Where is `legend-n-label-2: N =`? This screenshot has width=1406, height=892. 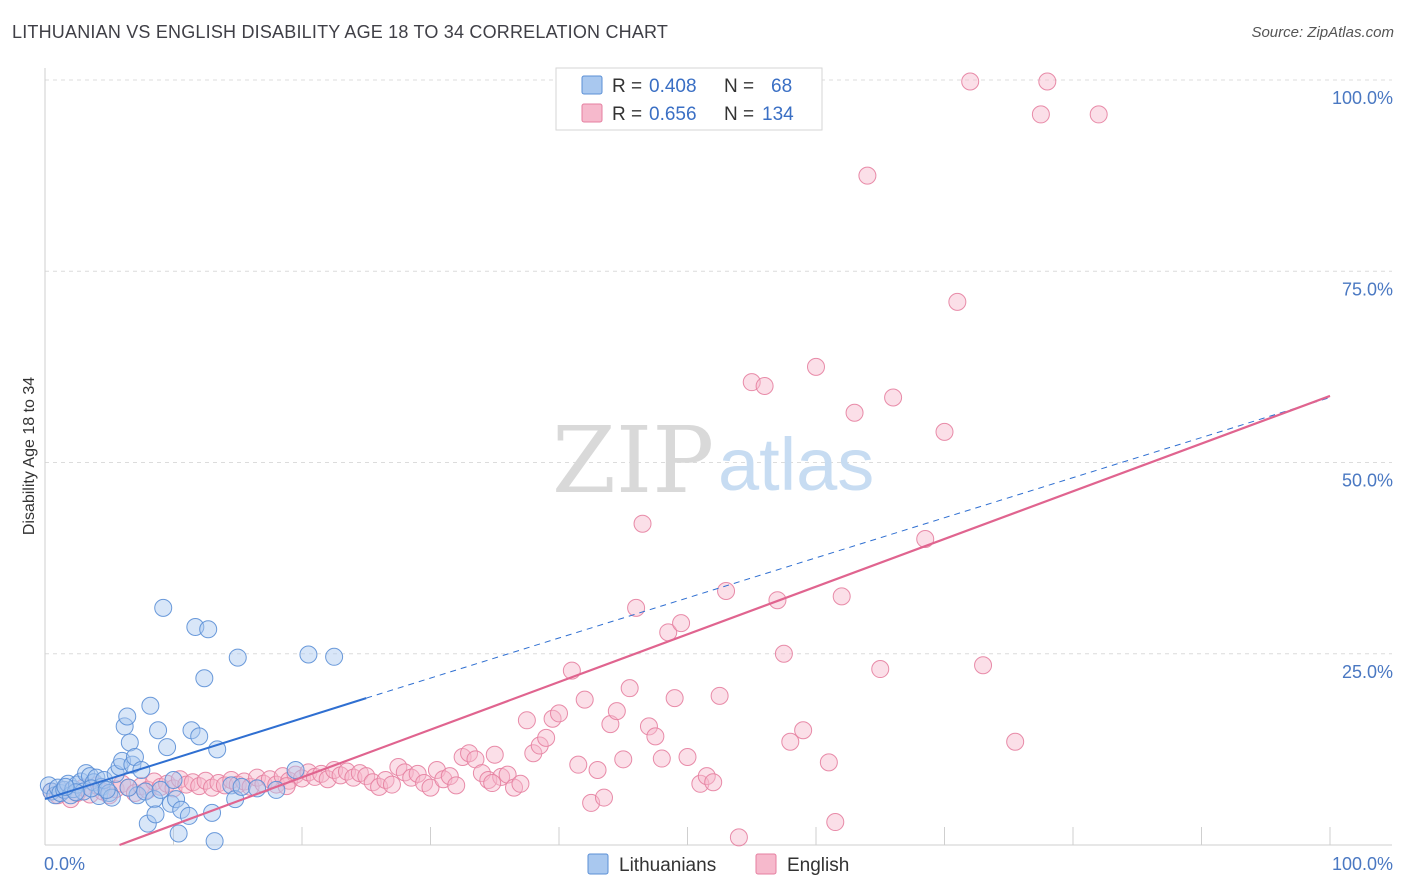
legend-n-label-2: N = is located at coordinates (739, 114).